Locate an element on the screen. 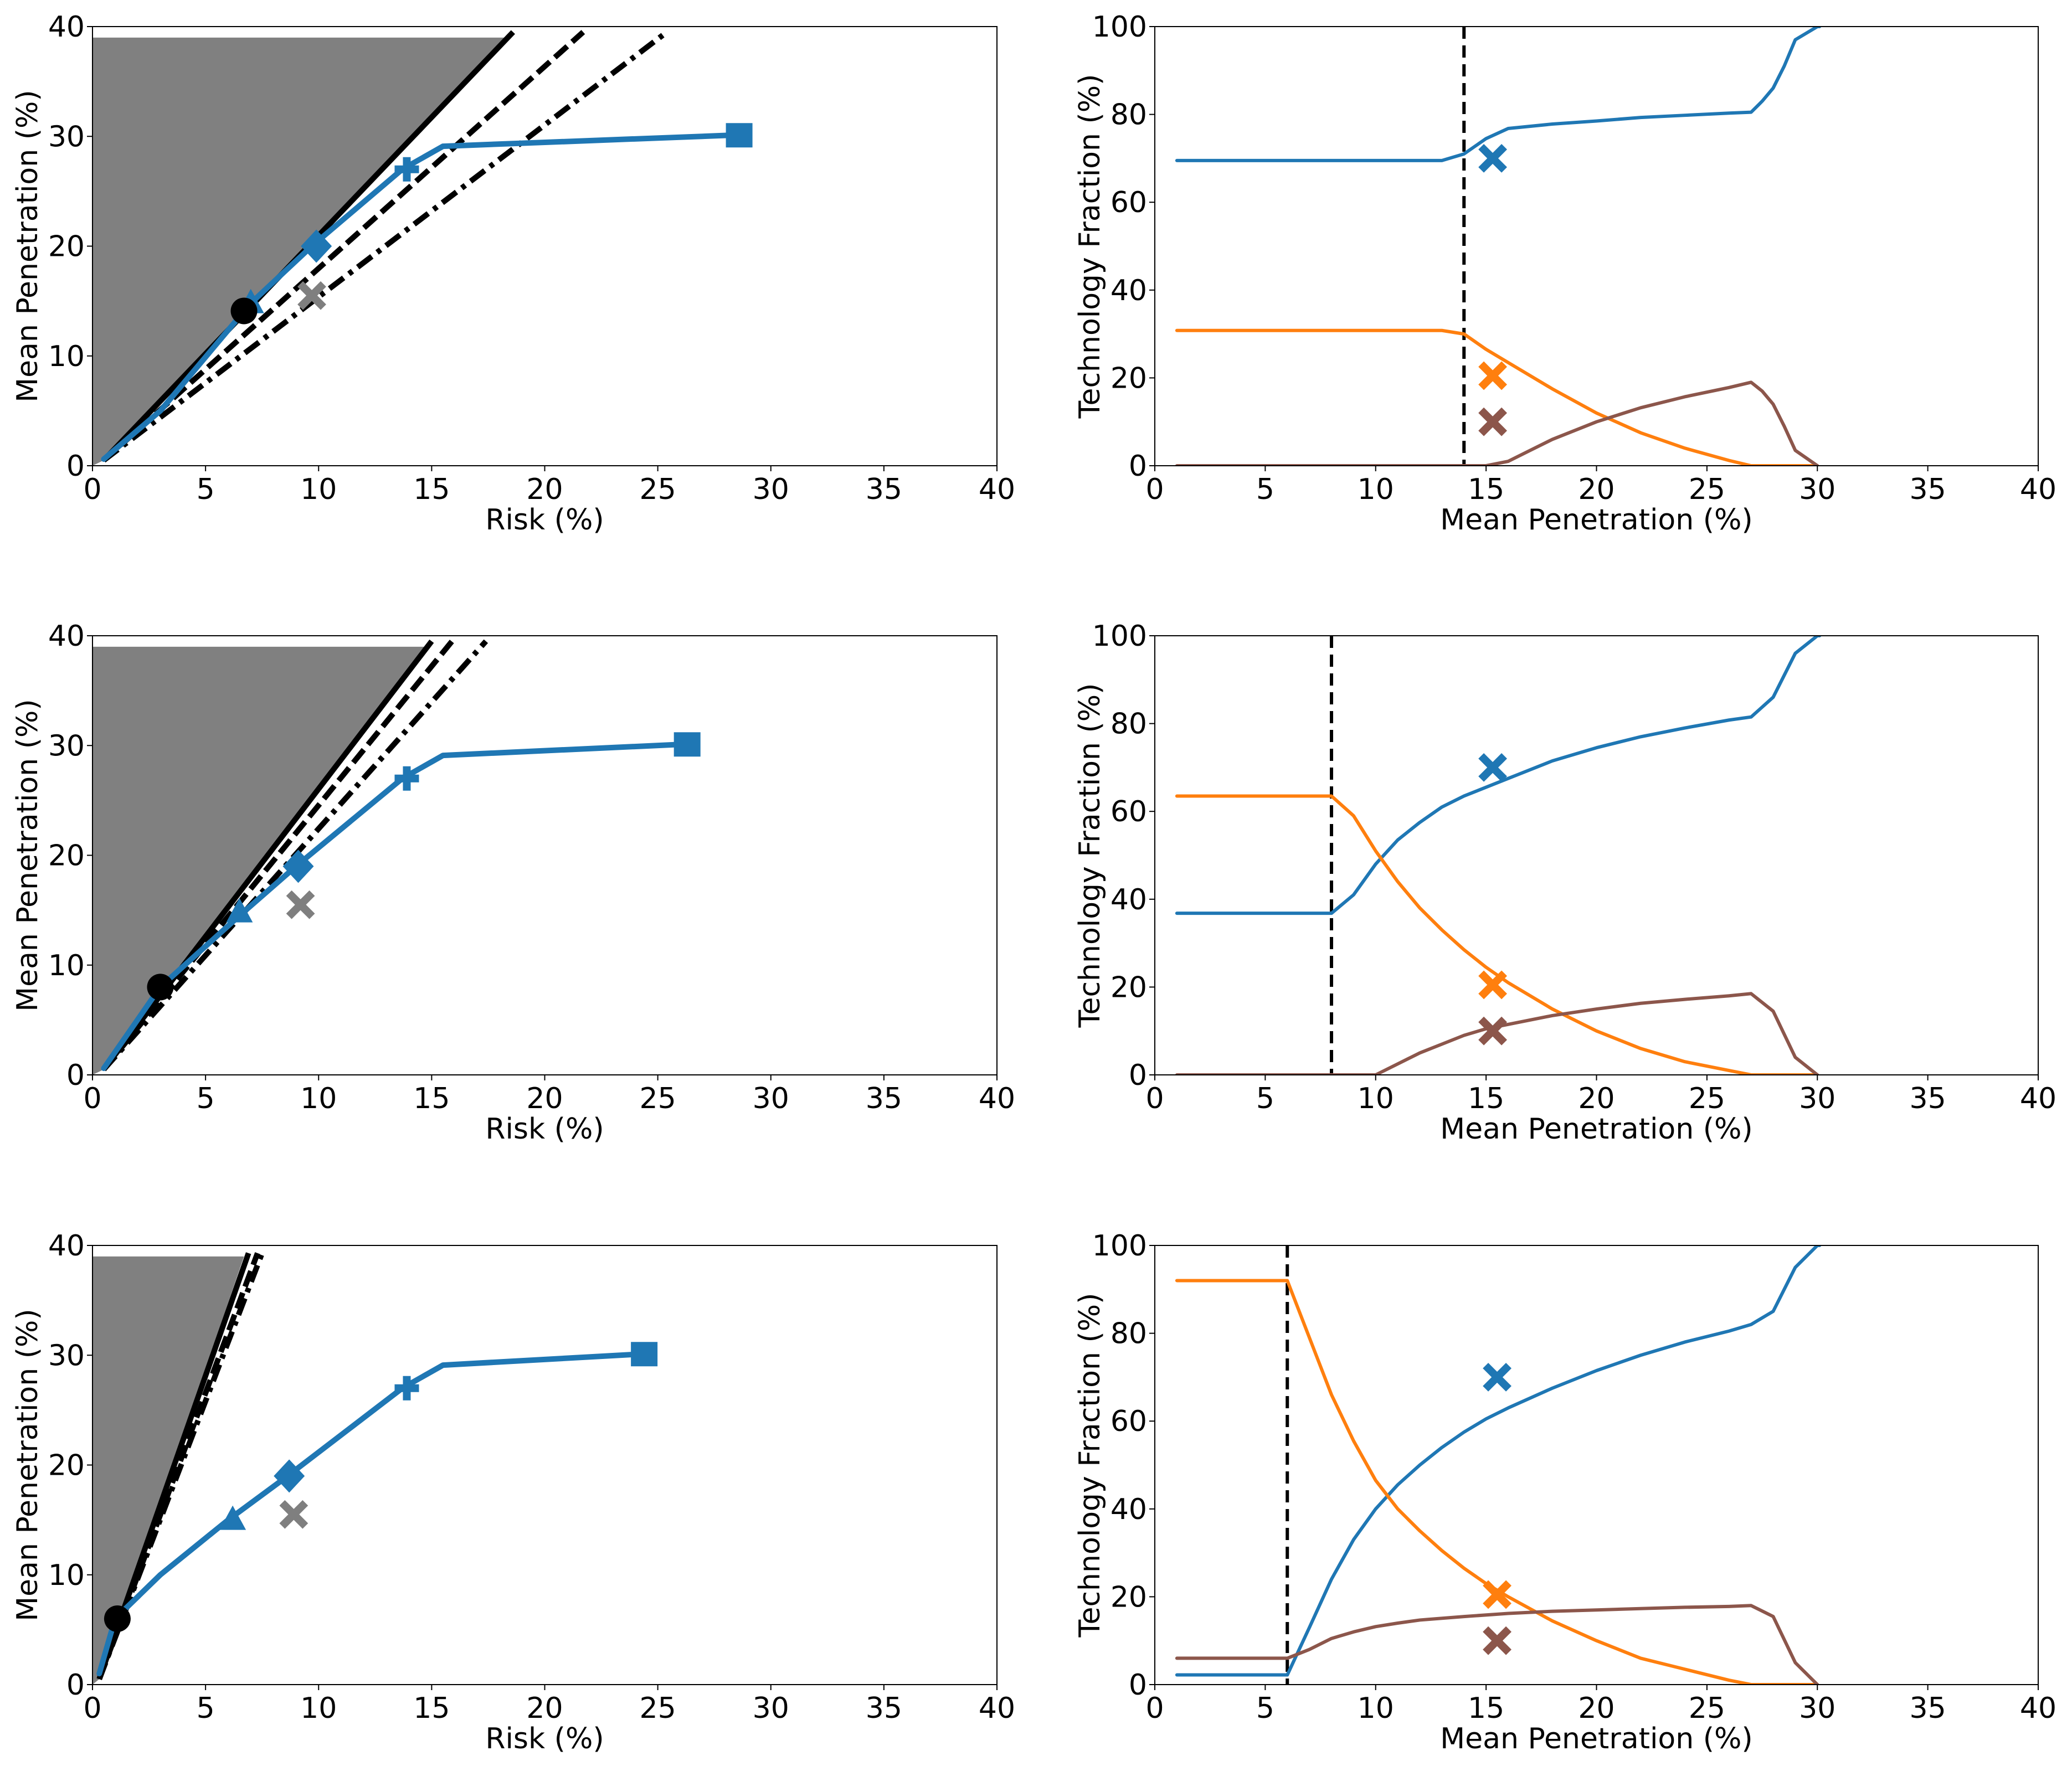 This screenshot has height=1766, width=2072. axes-frame is located at coordinates (1596, 246).